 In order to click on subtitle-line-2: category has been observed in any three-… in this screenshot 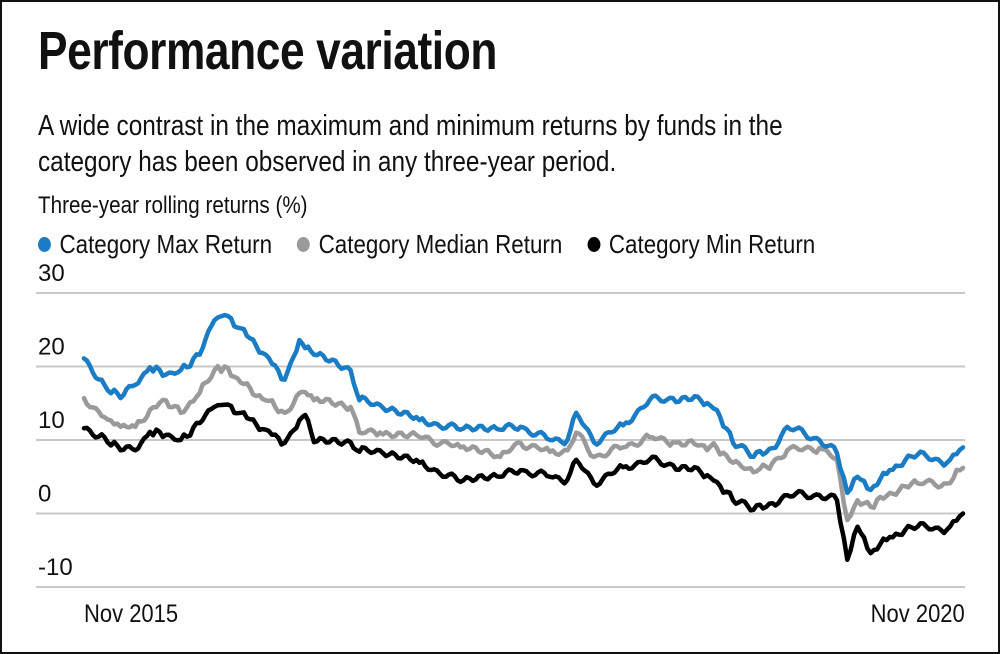, I will do `click(327, 162)`.